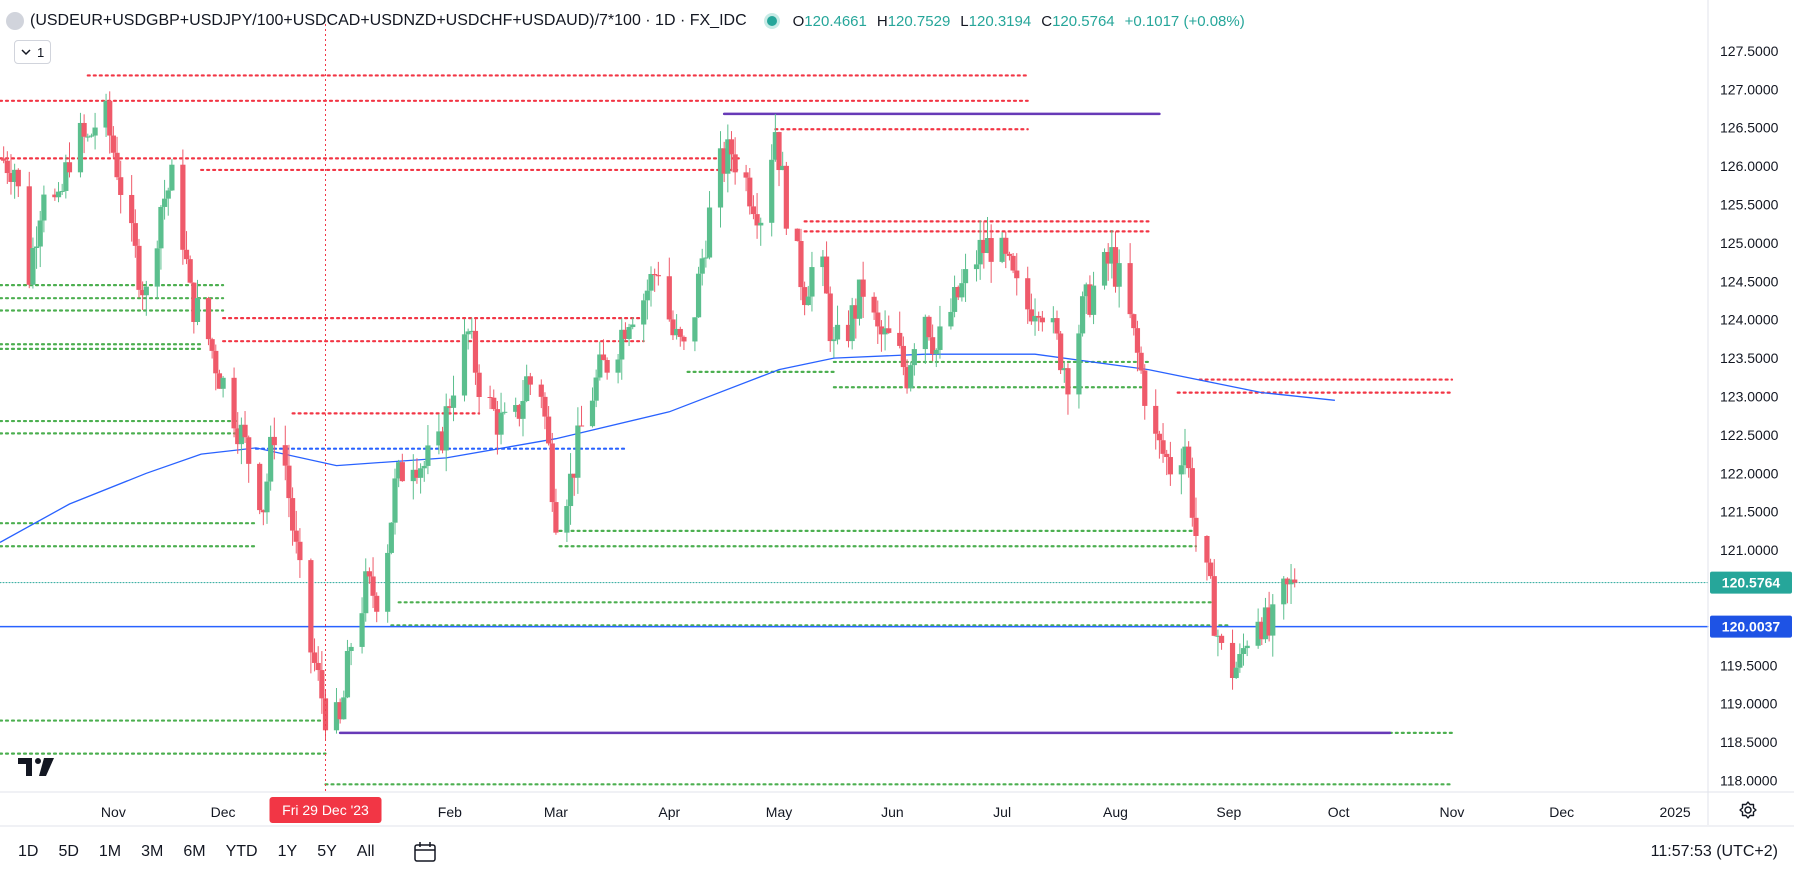 The height and width of the screenshot is (879, 1794). I want to click on range-button-1m: 1M, so click(110, 851).